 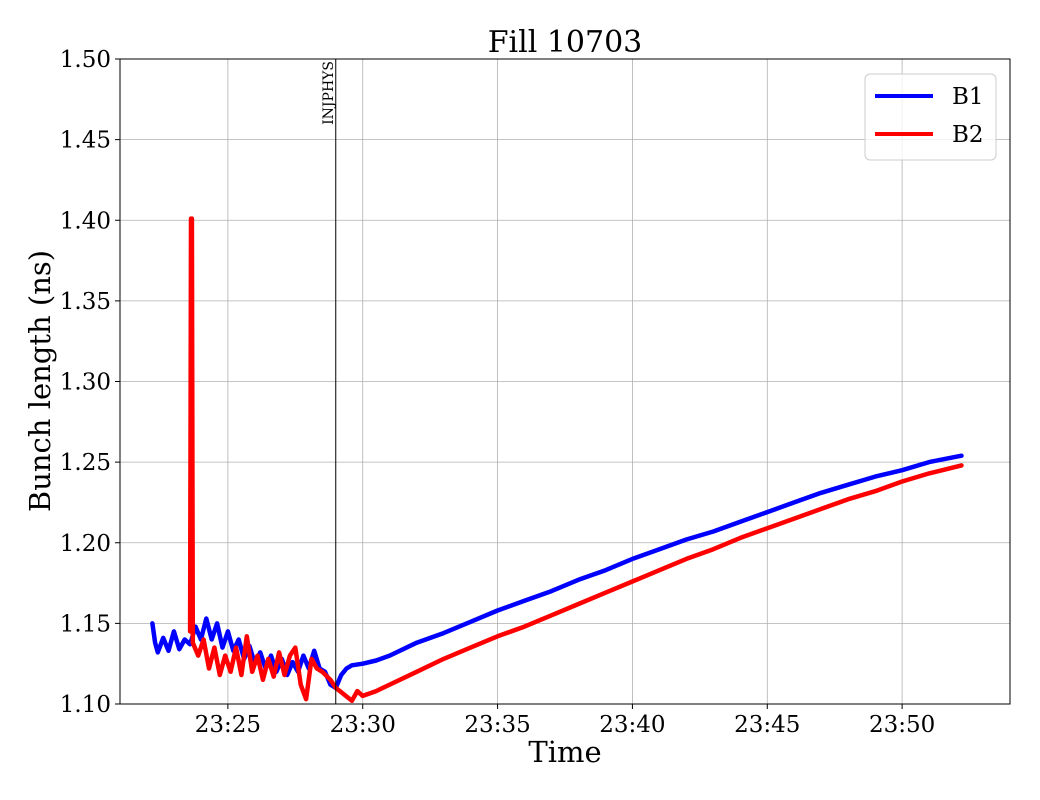 What do you see at coordinates (85, 302) in the screenshot?
I see `y-tick-label: 1.35` at bounding box center [85, 302].